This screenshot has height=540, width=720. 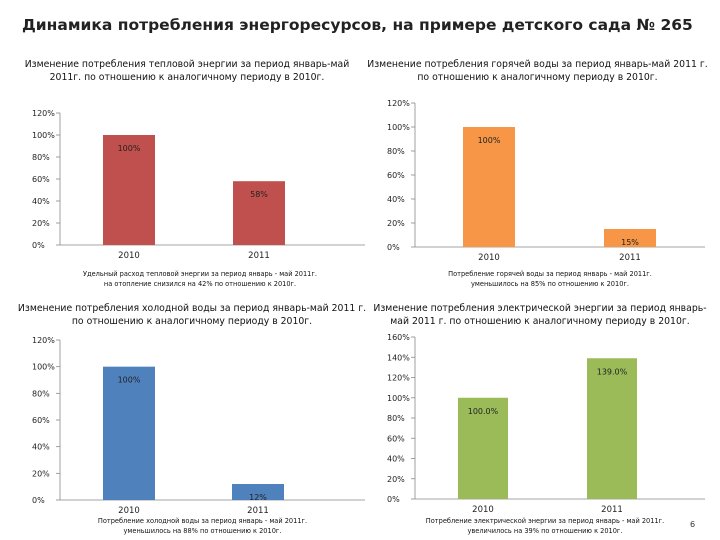 What do you see at coordinates (258, 497) in the screenshot?
I see `data-label: 12%` at bounding box center [258, 497].